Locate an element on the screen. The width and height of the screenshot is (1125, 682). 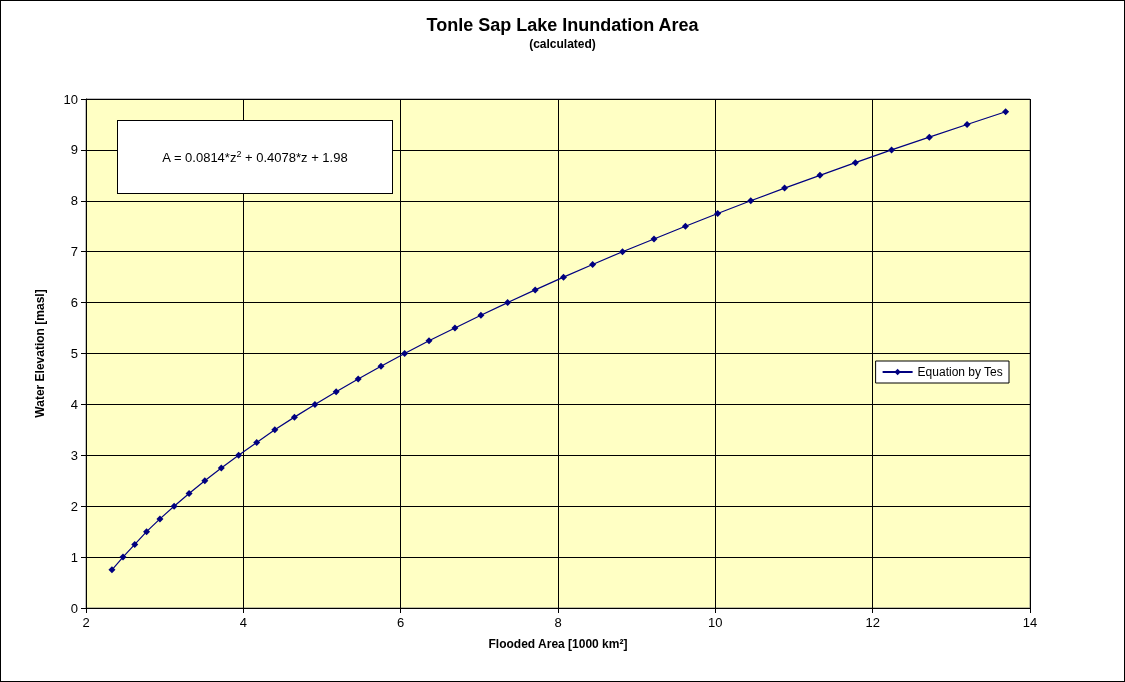
chart-title: Tonle Sap Lake Inundation Area is located at coordinates (563, 25).